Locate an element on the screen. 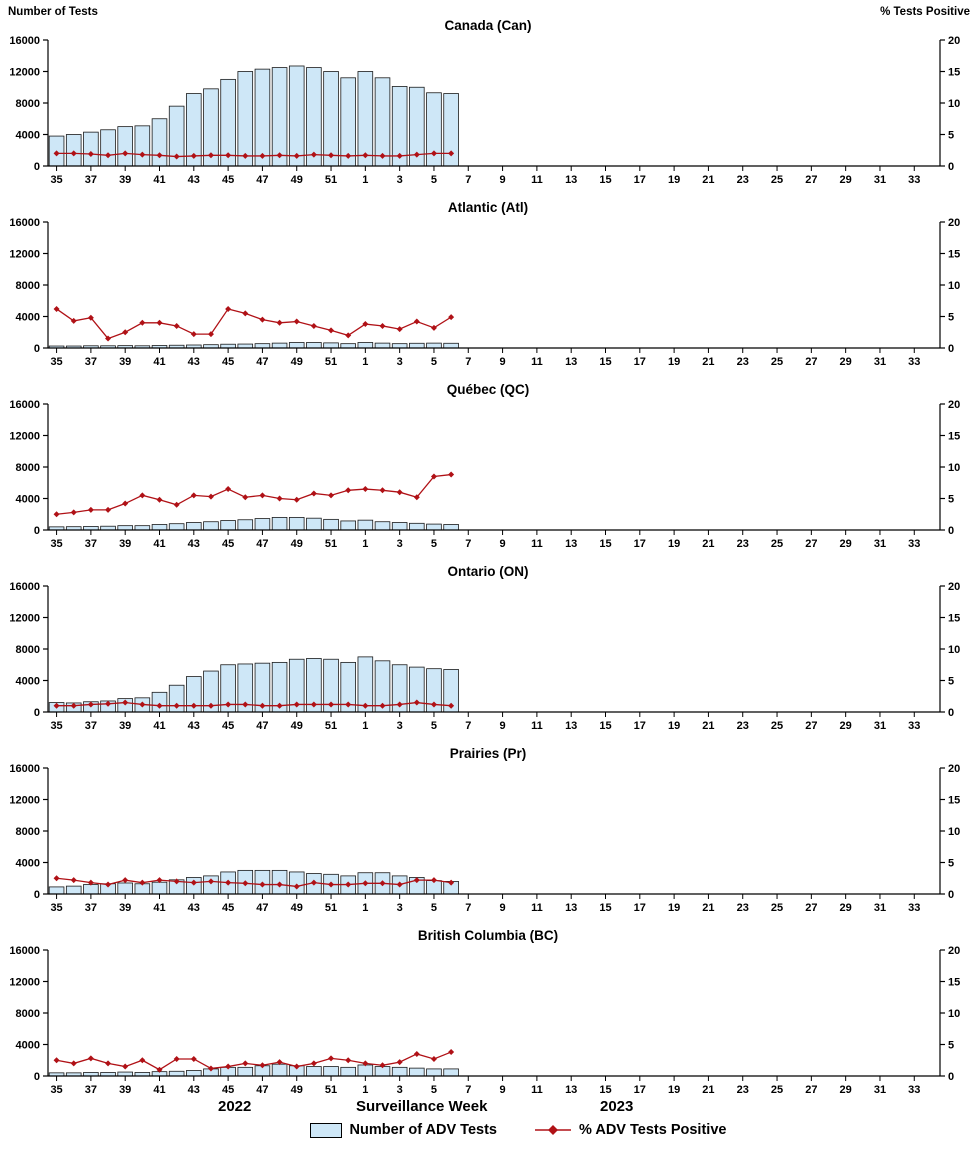 This screenshot has height=1152, width=976. panel-title: Atlantic (Atl) is located at coordinates (488, 207).